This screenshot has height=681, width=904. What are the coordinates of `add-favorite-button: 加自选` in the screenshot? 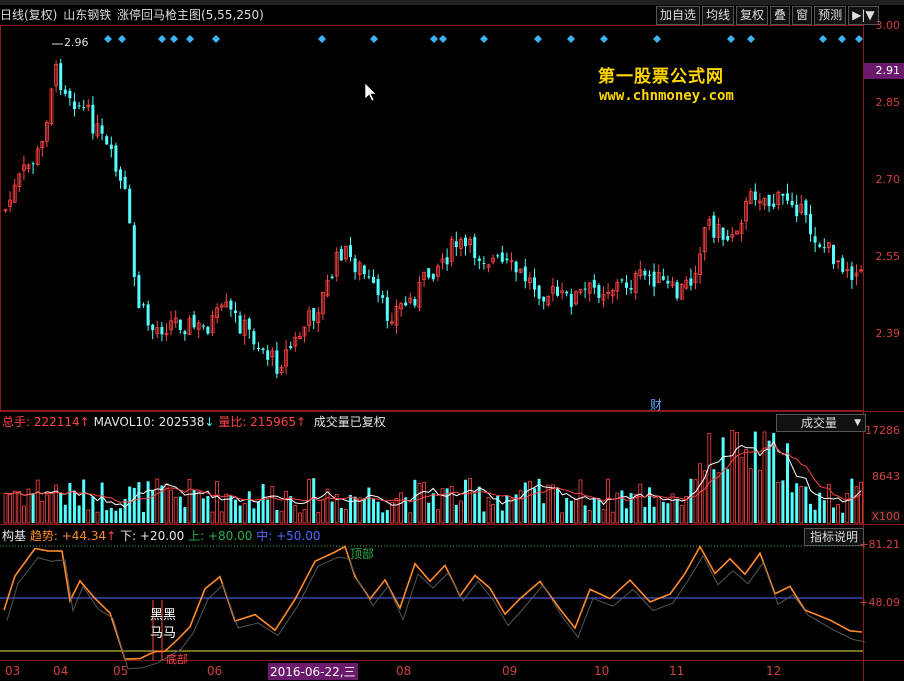 It's located at (678, 15).